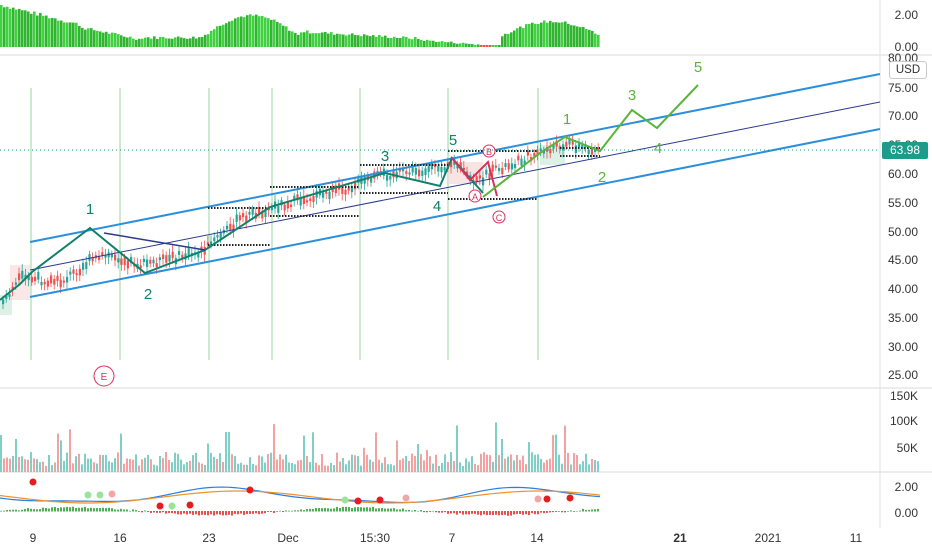 Image resolution: width=932 pixels, height=550 pixels. What do you see at coordinates (907, 448) in the screenshot?
I see `volume-scale-label: 50K` at bounding box center [907, 448].